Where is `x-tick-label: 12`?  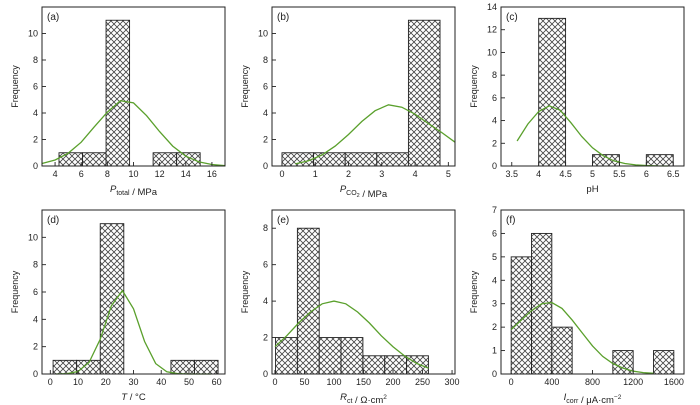 x-tick-label: 12 is located at coordinates (160, 174).